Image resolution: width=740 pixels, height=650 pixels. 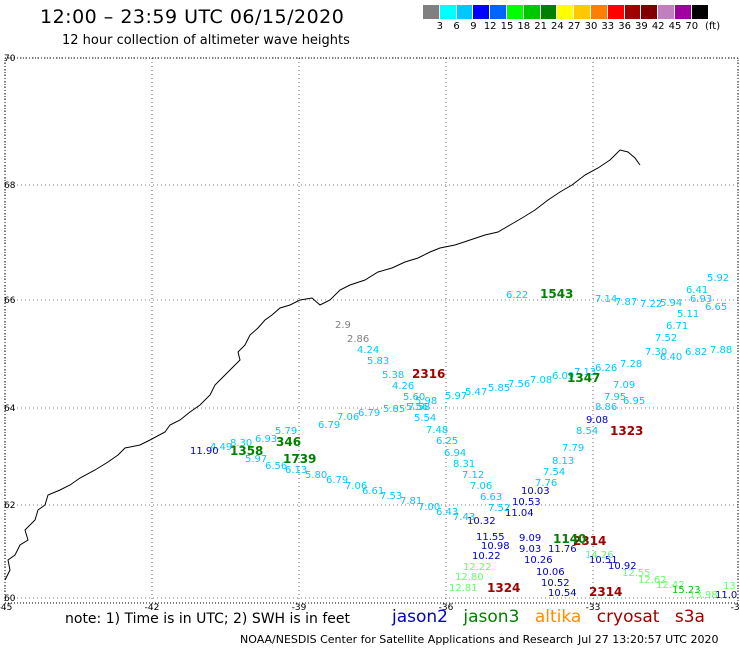 What do you see at coordinates (473, 475) in the screenshot?
I see `wave-height-value: 7.12` at bounding box center [473, 475].